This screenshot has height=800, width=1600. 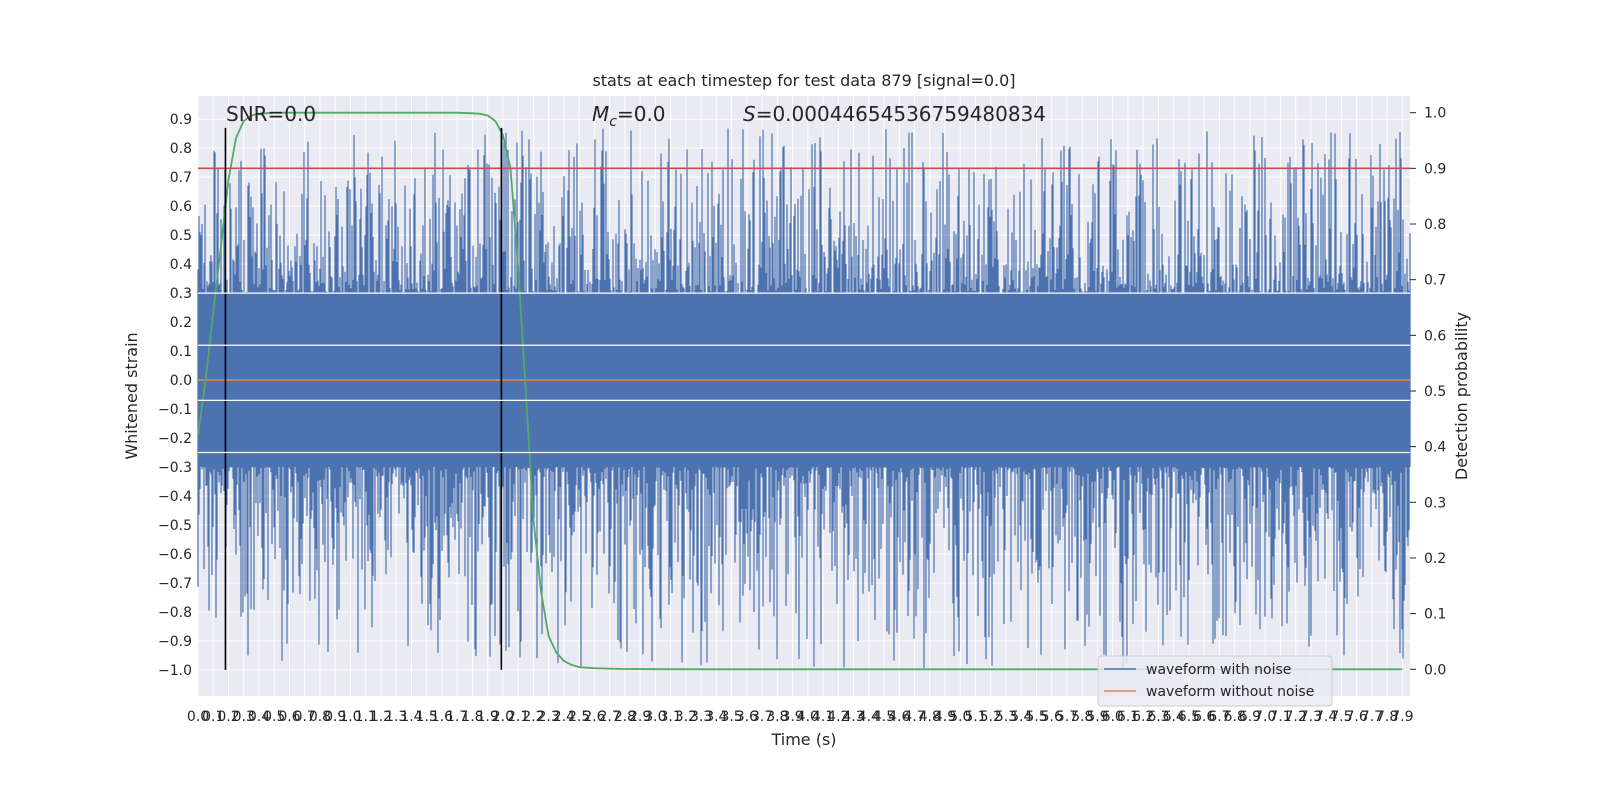 I want to click on x-tick-label: 2.1, so click(x=518, y=717).